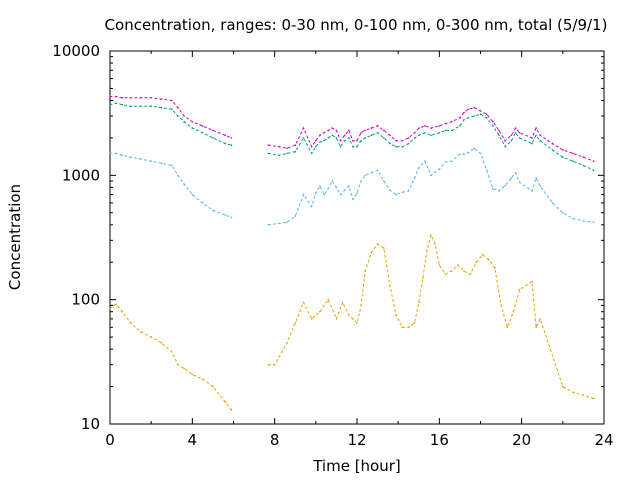  I want to click on y-tick-label: 10000, so click(76, 51).